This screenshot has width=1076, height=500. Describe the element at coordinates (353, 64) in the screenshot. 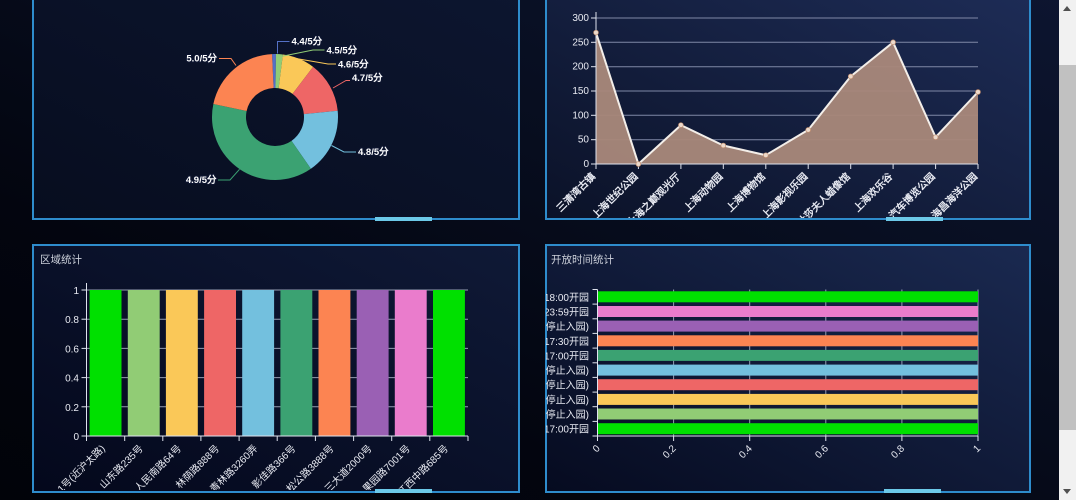

I see `svg-text: 4.6/5分` at that location.